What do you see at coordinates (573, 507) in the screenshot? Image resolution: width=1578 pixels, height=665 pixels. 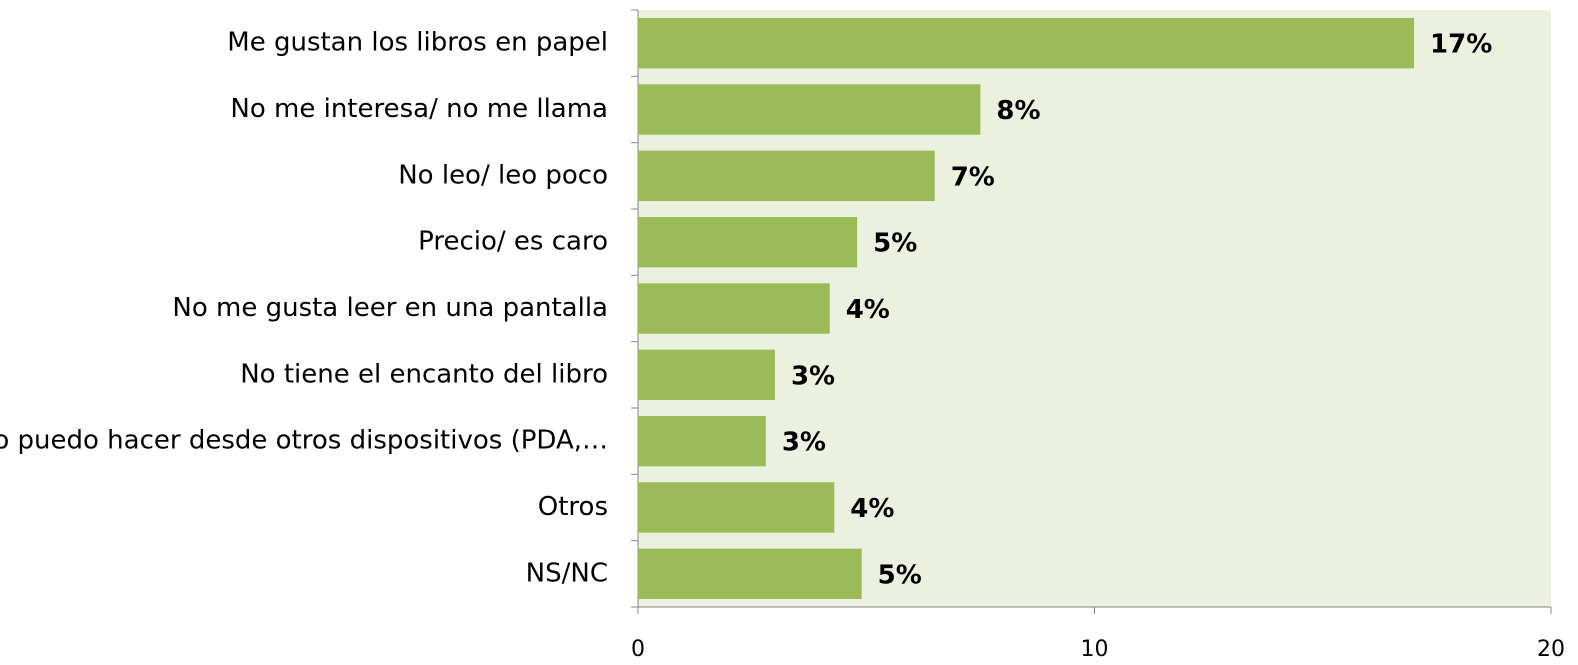 I see `category-label: Otros` at bounding box center [573, 507].